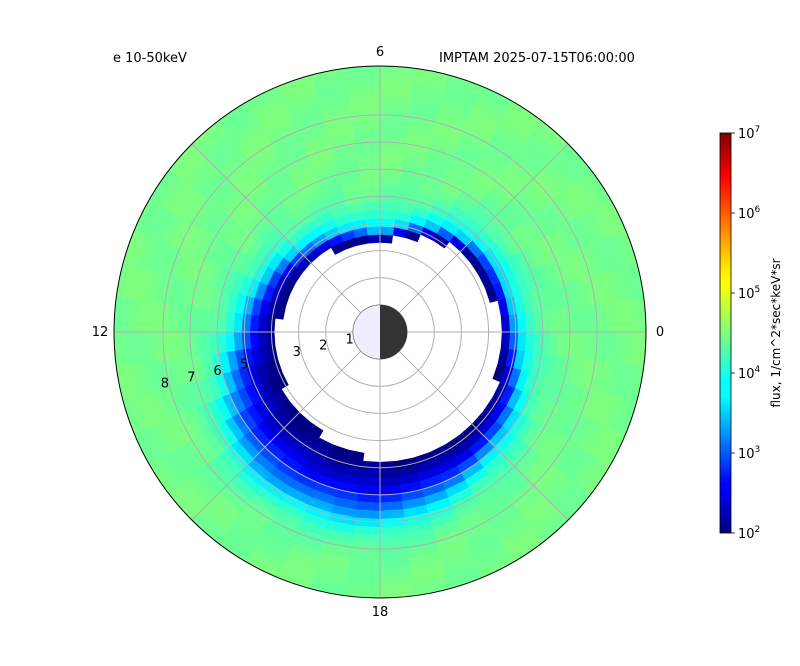 The image size is (800, 666). Describe the element at coordinates (380, 612) in the screenshot. I see `mlt-tick-label: 18` at that location.